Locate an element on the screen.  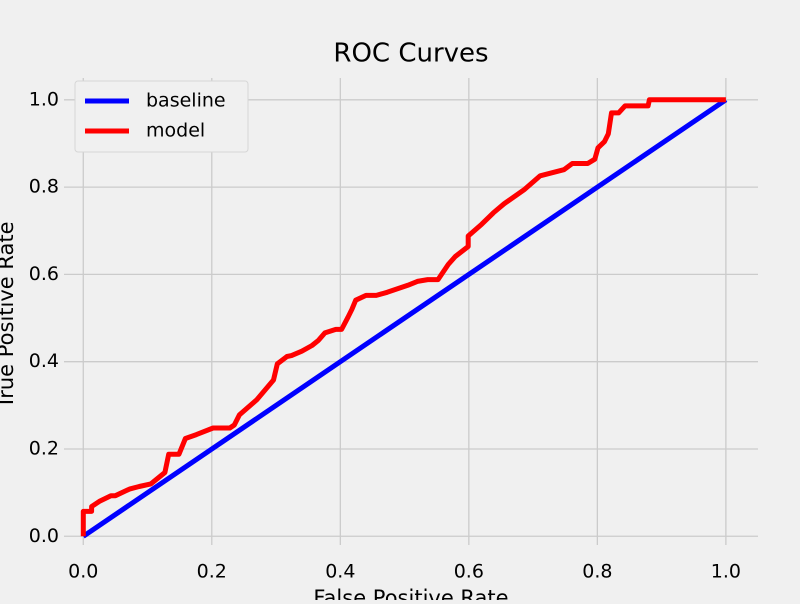
legend-label-model: model is located at coordinates (175, 131).